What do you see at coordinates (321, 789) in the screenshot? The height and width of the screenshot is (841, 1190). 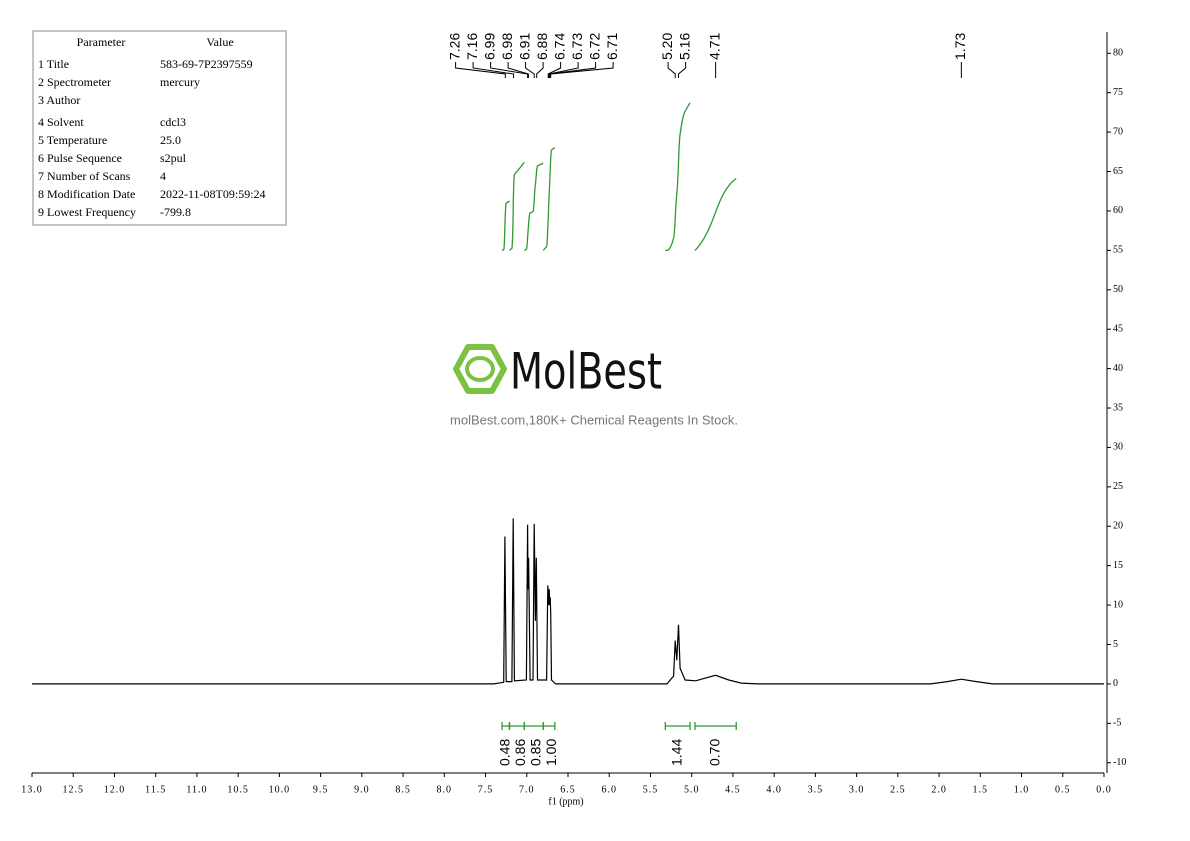 I see `x-tick-label: 9.5` at bounding box center [321, 789].